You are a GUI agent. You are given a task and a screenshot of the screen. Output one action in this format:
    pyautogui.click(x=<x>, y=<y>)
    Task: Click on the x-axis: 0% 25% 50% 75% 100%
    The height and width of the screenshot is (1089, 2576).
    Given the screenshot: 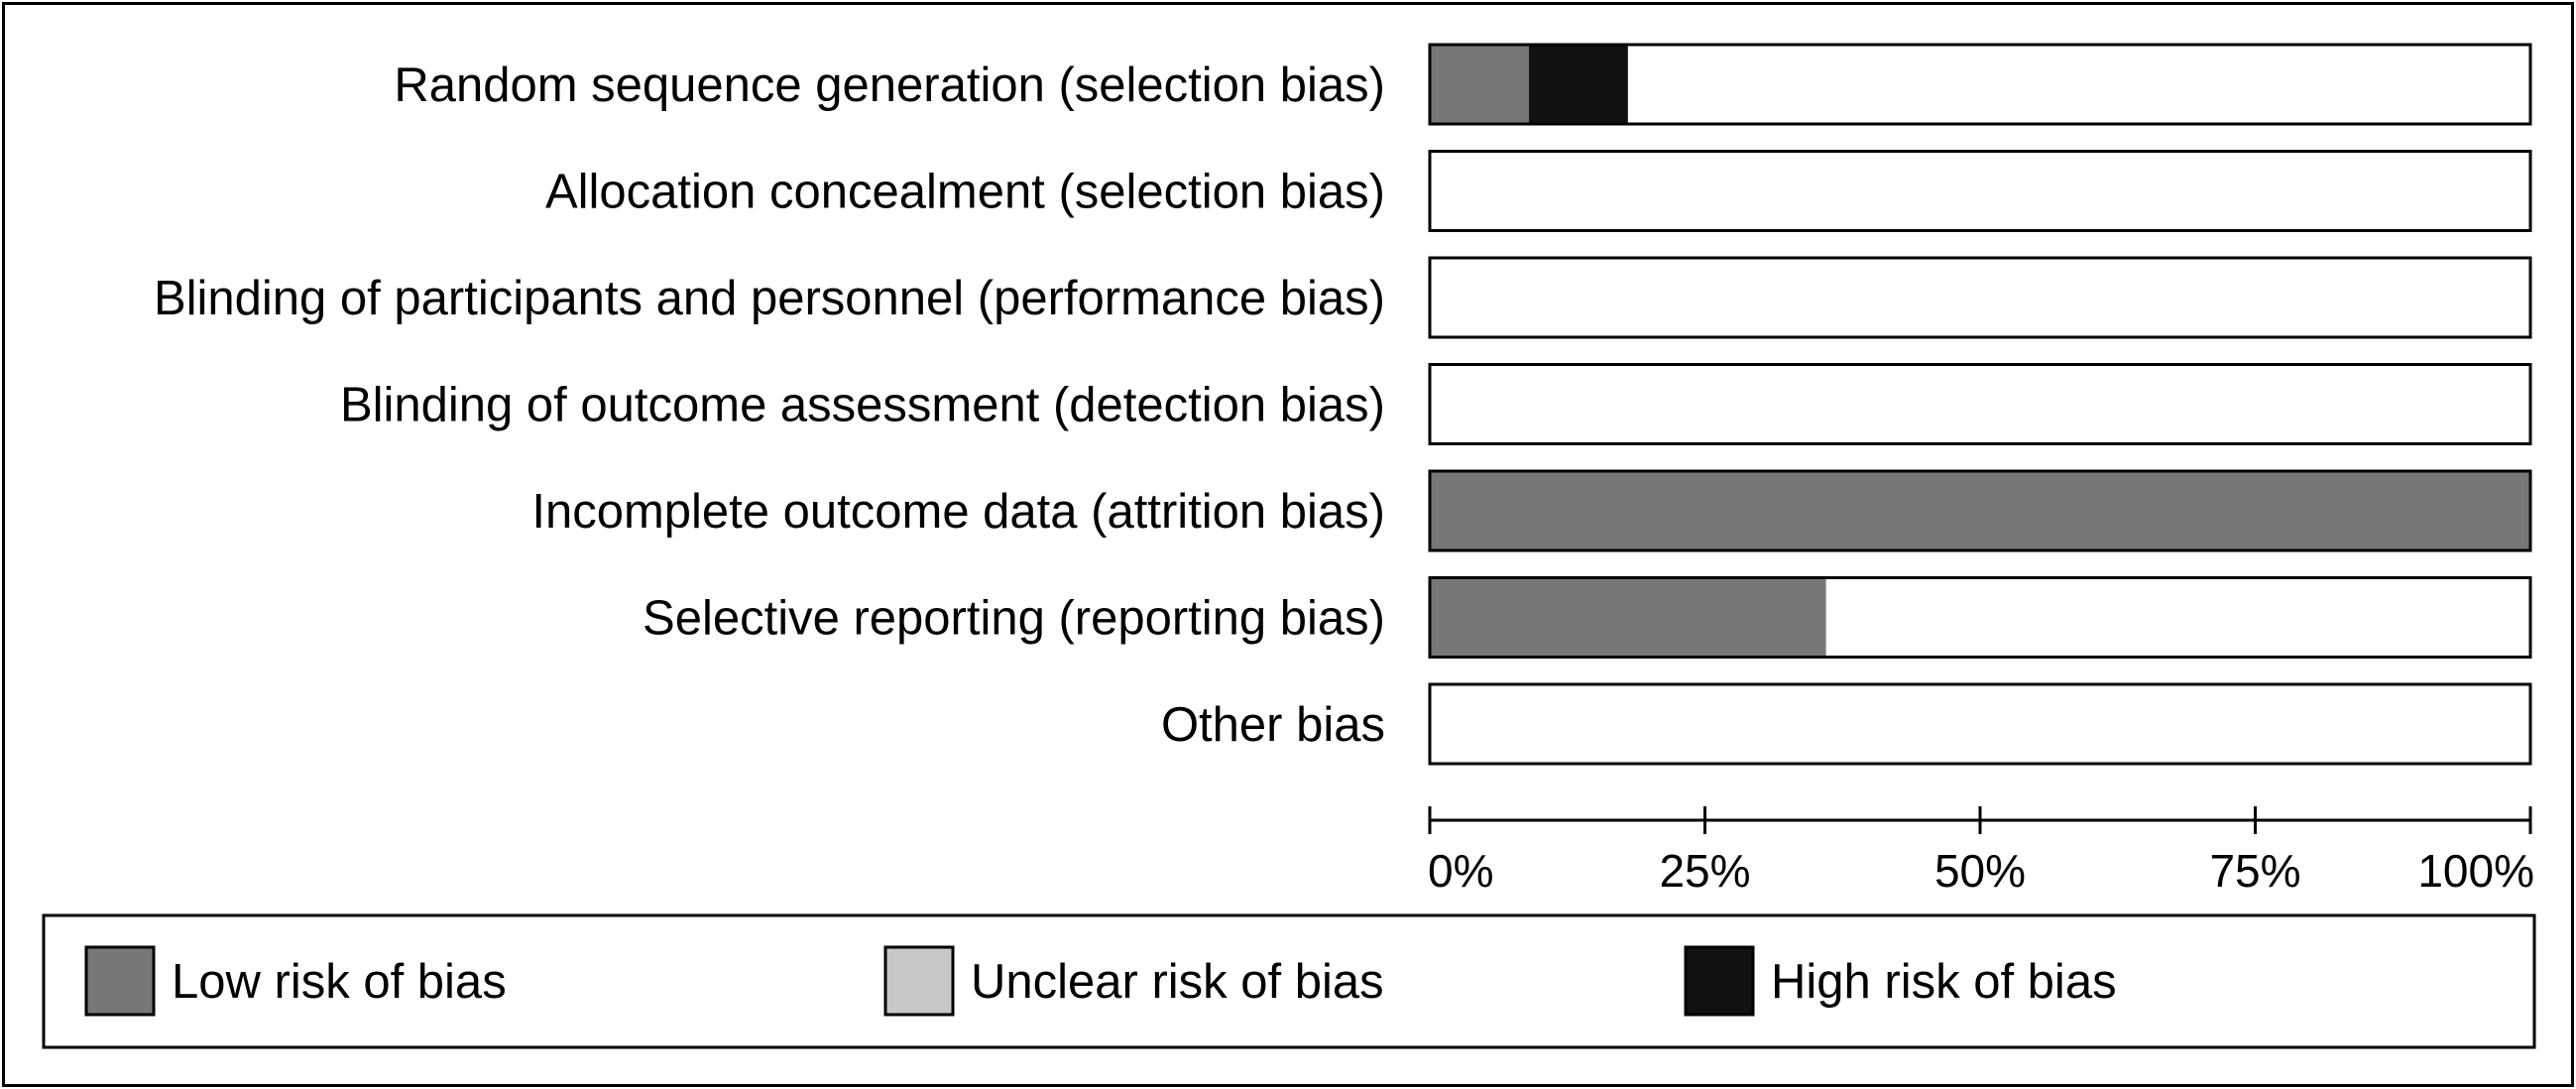 What is the action you would take?
    pyautogui.click(x=1981, y=851)
    